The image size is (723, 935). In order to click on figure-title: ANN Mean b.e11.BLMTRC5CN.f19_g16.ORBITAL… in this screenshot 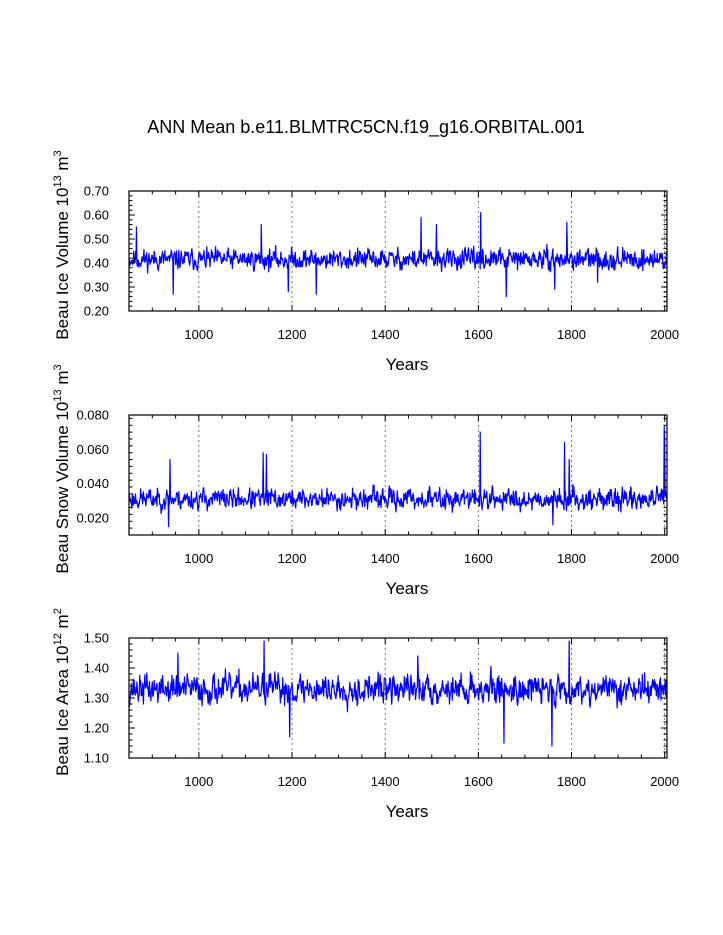, I will do `click(366, 127)`.